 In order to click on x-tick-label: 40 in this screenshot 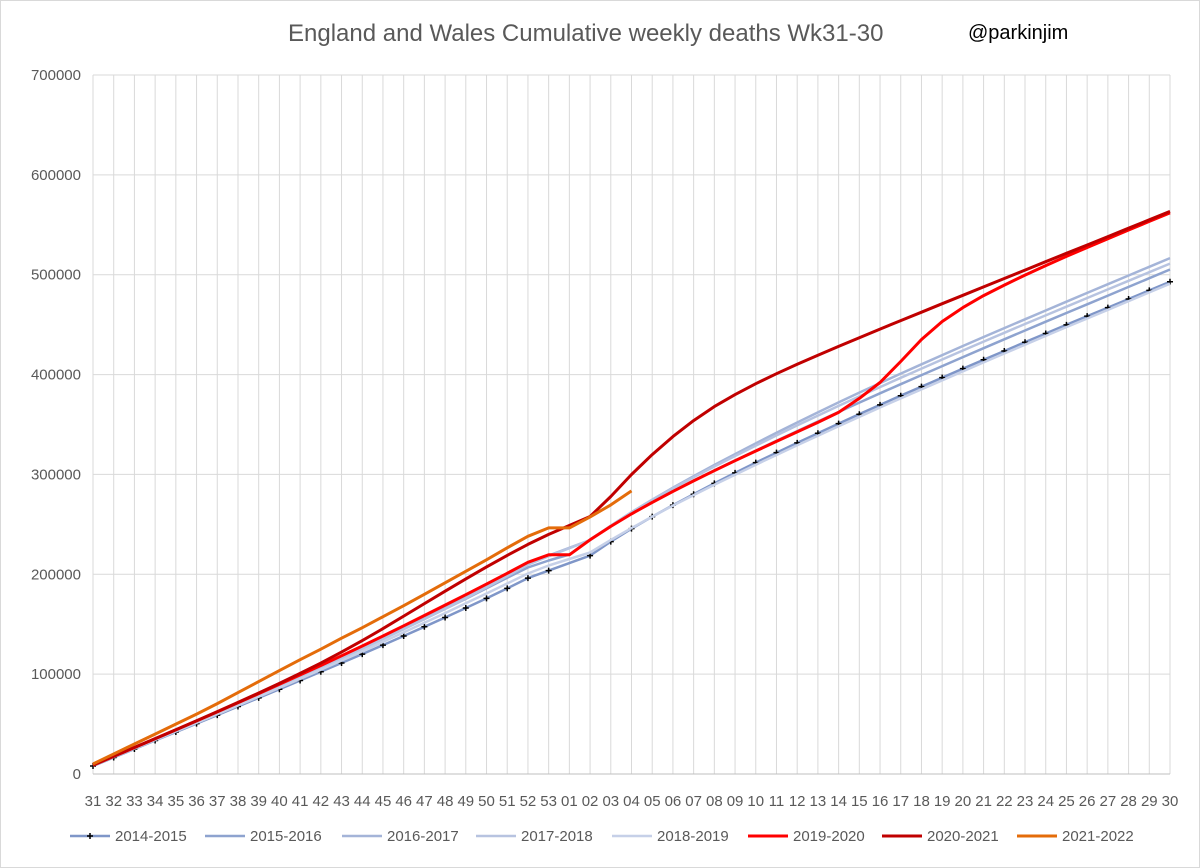, I will do `click(279, 801)`.